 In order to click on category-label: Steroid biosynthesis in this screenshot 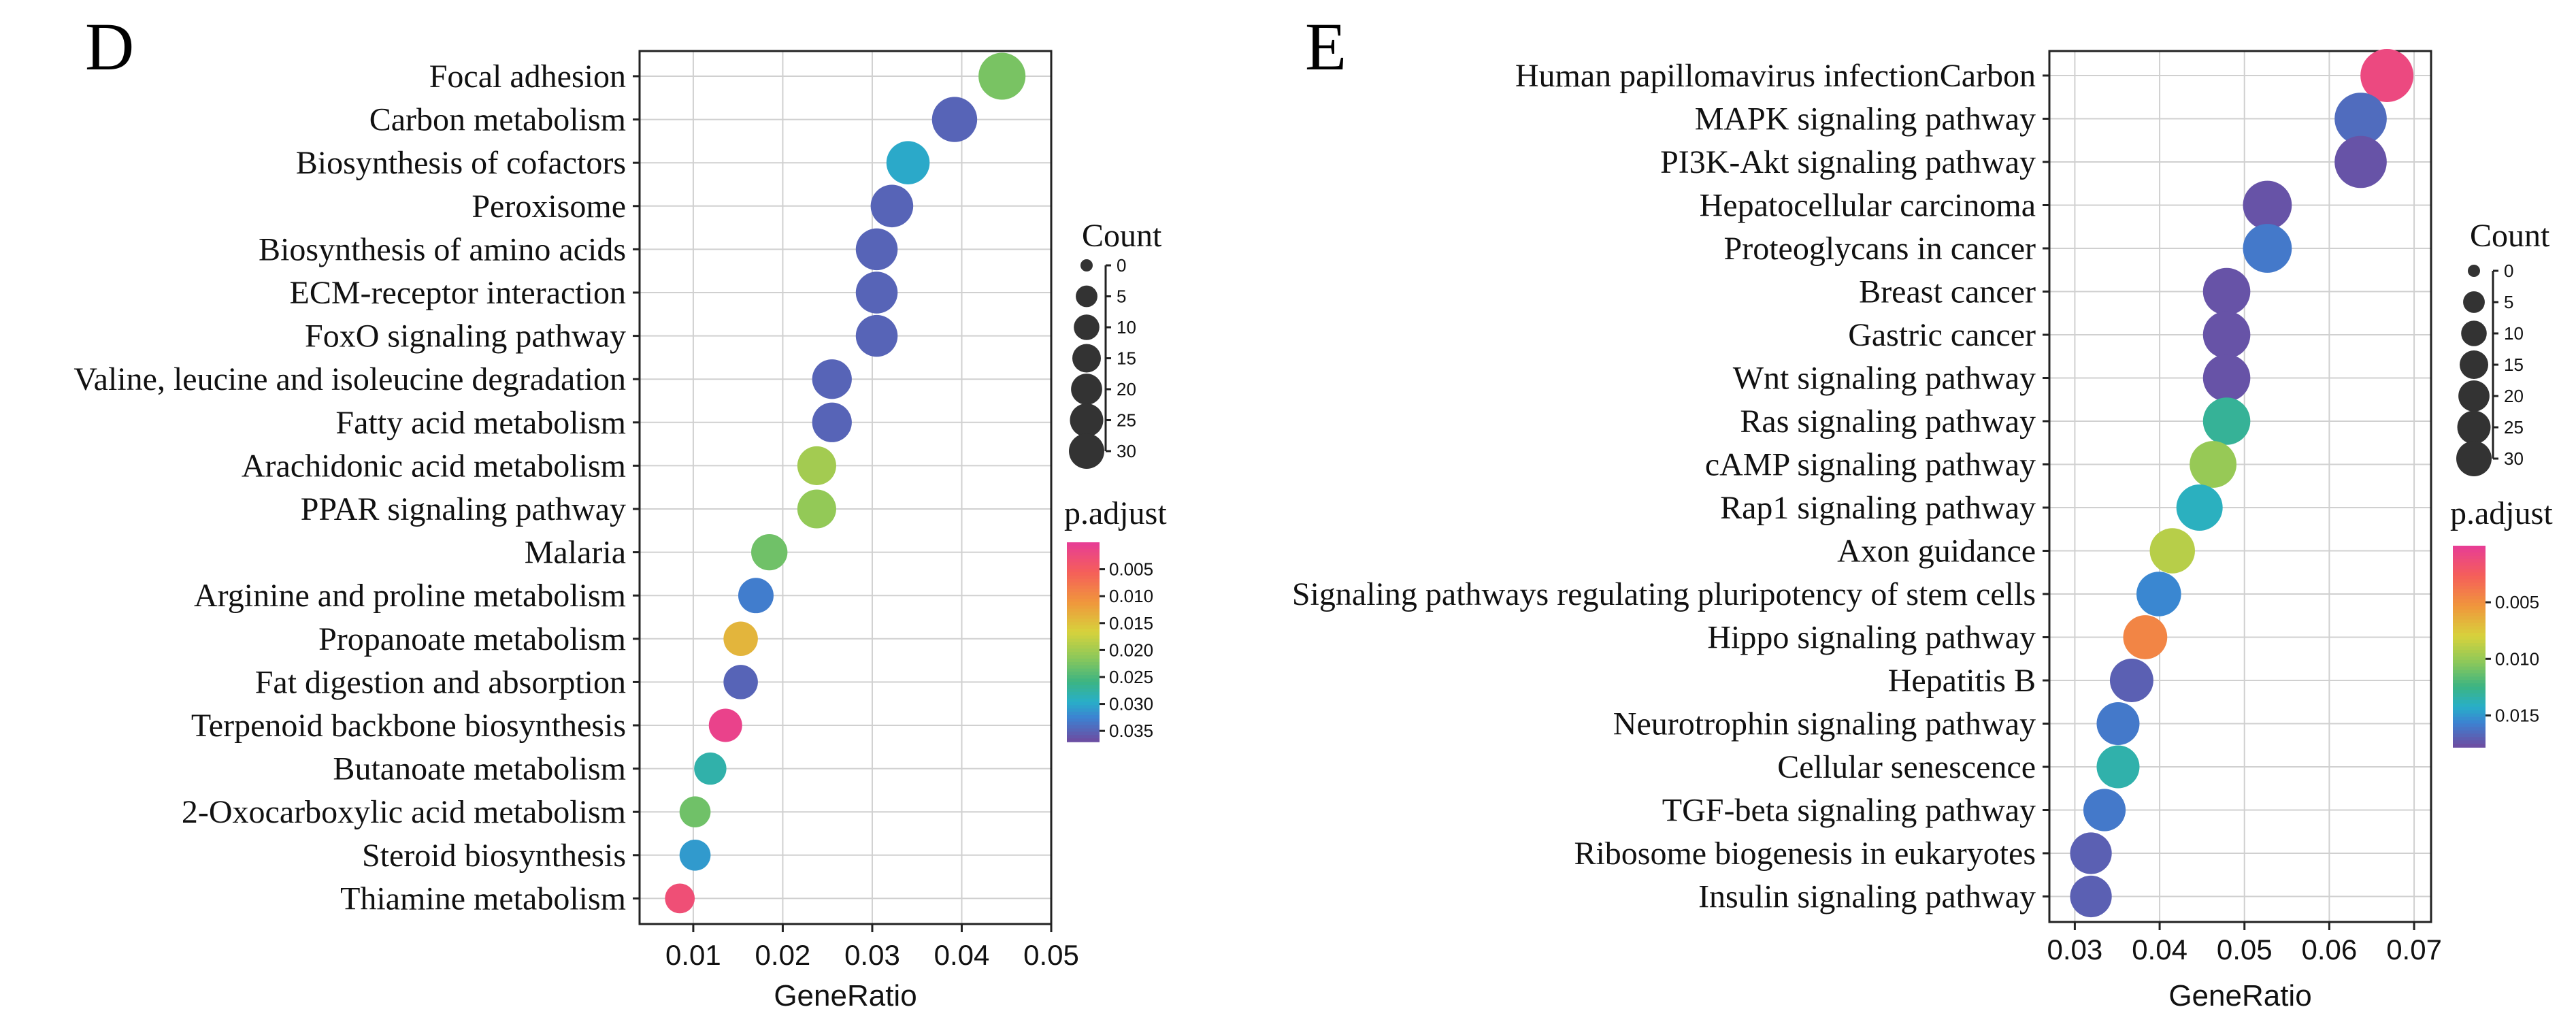, I will do `click(494, 856)`.